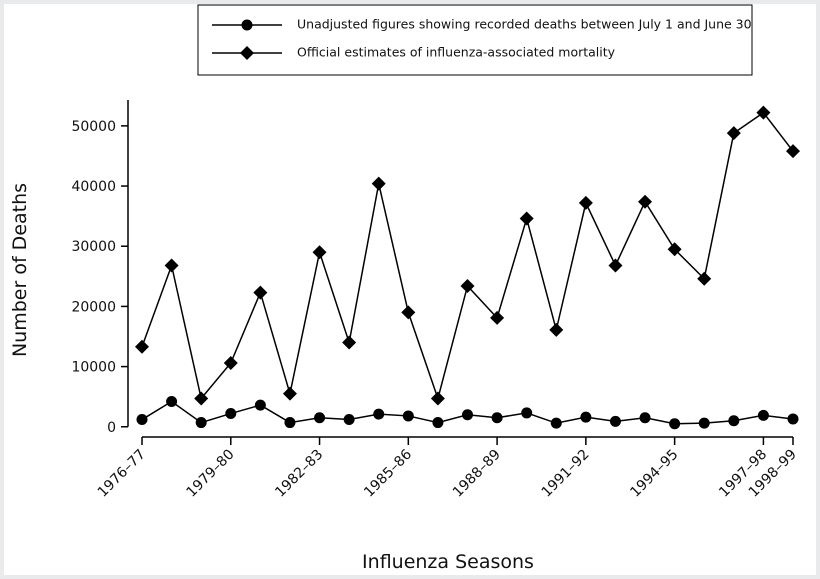 The image size is (820, 579). Describe the element at coordinates (111, 428) in the screenshot. I see `y-tick-label: 0` at that location.